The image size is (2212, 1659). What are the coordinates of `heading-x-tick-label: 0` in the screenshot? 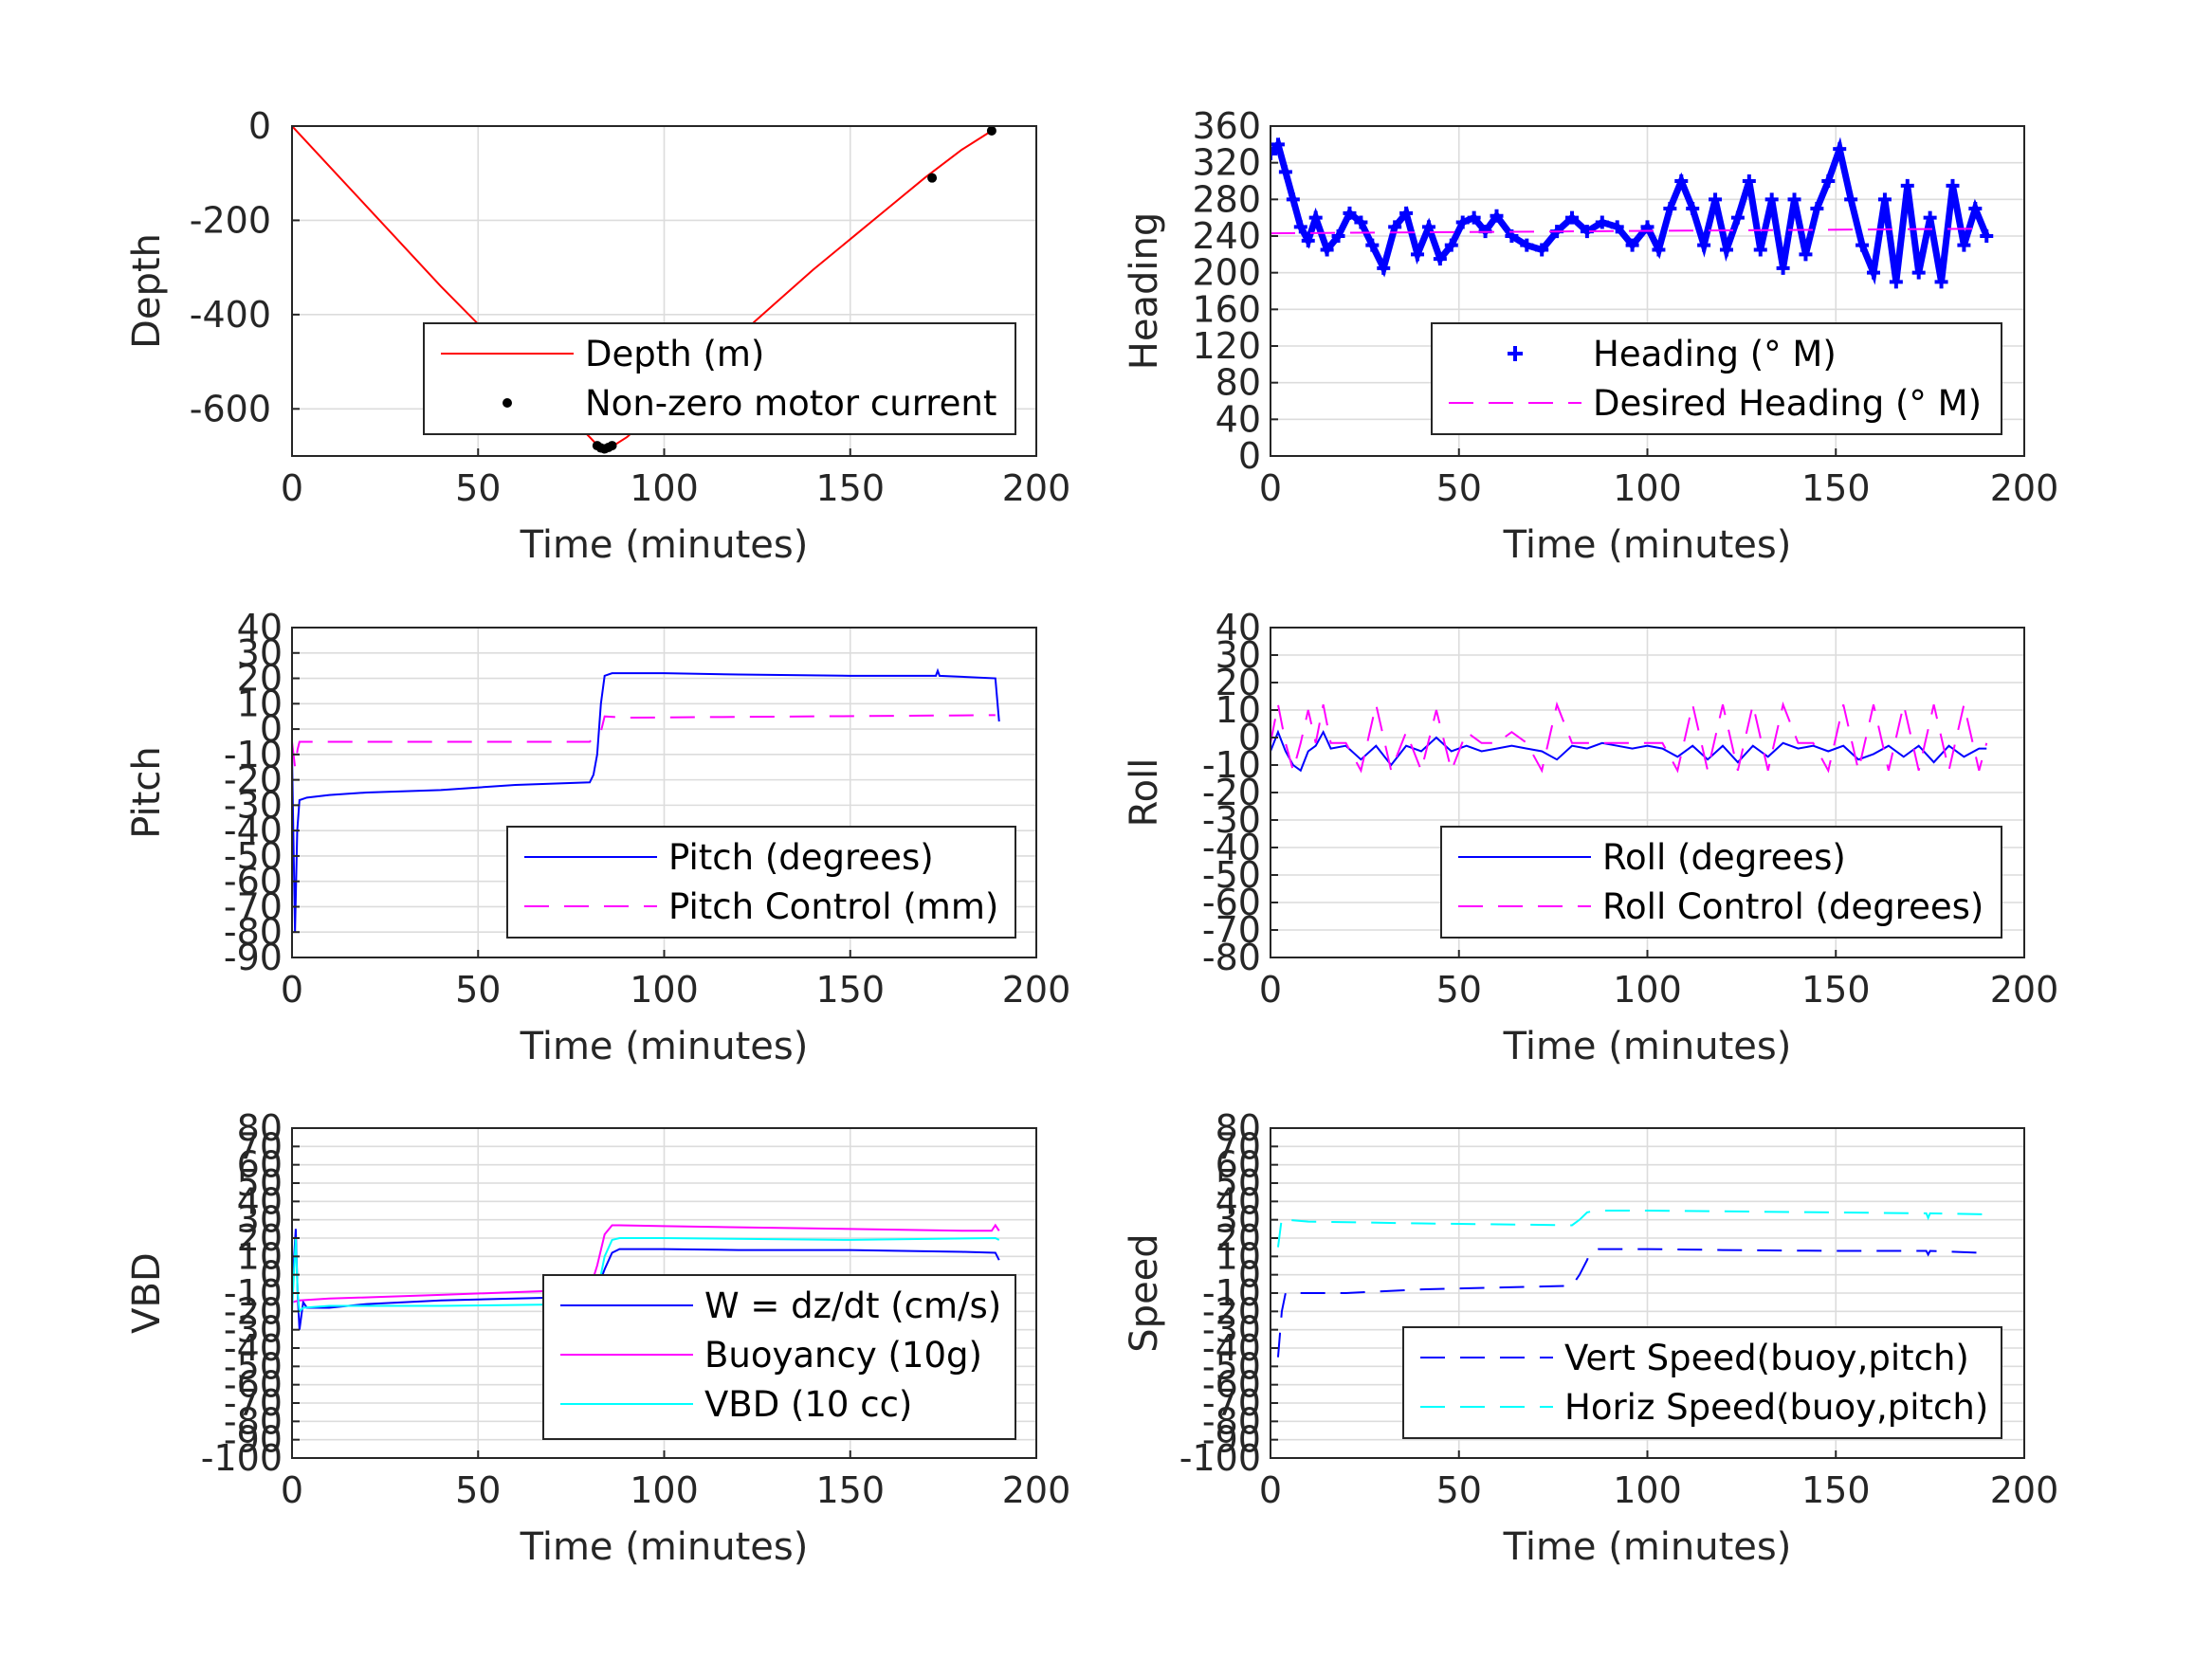 It's located at (1270, 488).